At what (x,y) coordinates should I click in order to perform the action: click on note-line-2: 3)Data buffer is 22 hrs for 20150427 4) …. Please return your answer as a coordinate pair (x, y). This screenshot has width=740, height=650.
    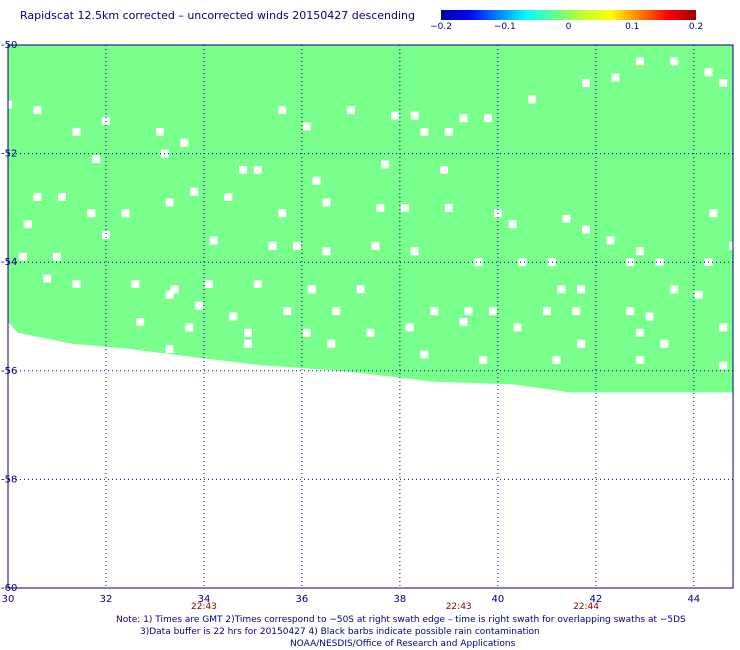
    Looking at the image, I should click on (340, 632).